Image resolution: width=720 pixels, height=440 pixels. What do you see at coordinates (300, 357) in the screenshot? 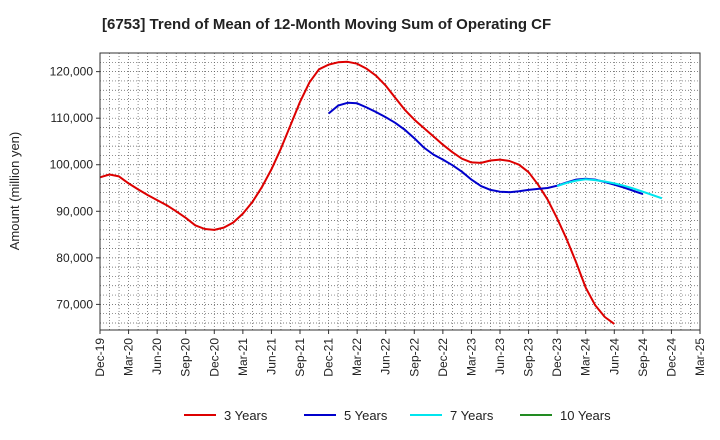
I see `x-tick-label: Sep-21` at bounding box center [300, 357].